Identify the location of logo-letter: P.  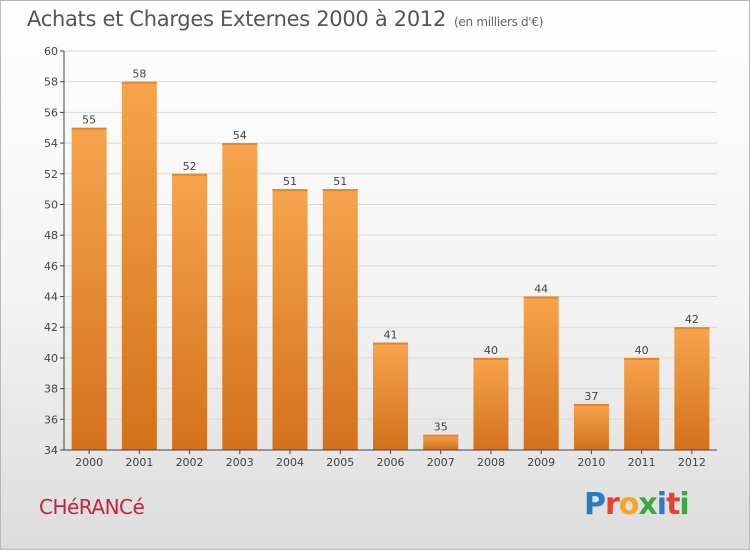
(595, 504).